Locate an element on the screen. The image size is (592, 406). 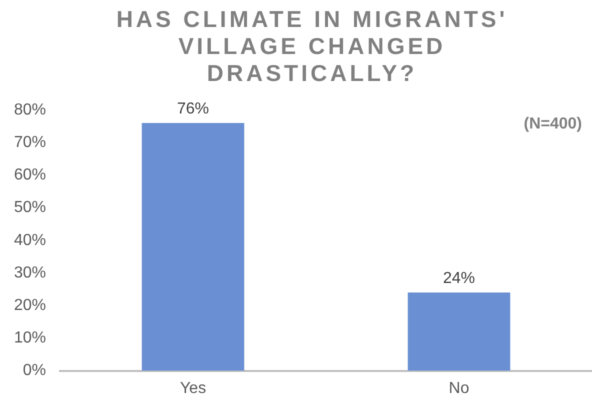
y-tick-label: 20% is located at coordinates (30, 305).